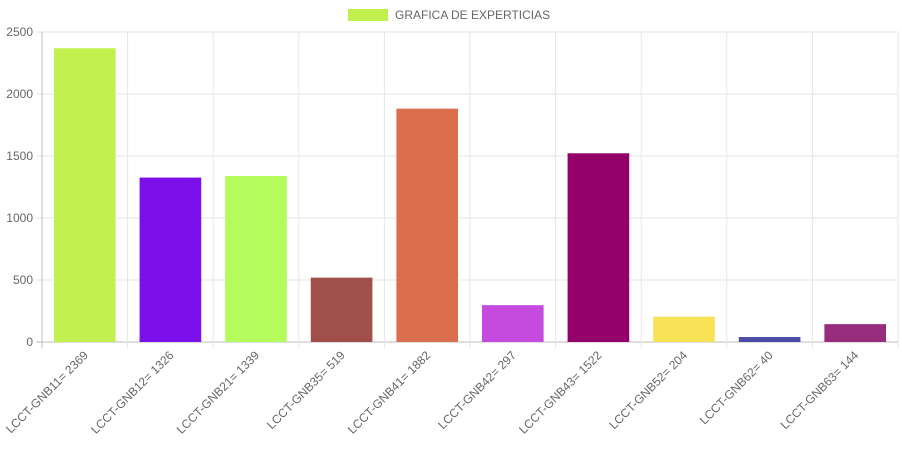 The height and width of the screenshot is (451, 902). I want to click on x-tick-label: LCCT-GNB43= 1522, so click(560, 392).